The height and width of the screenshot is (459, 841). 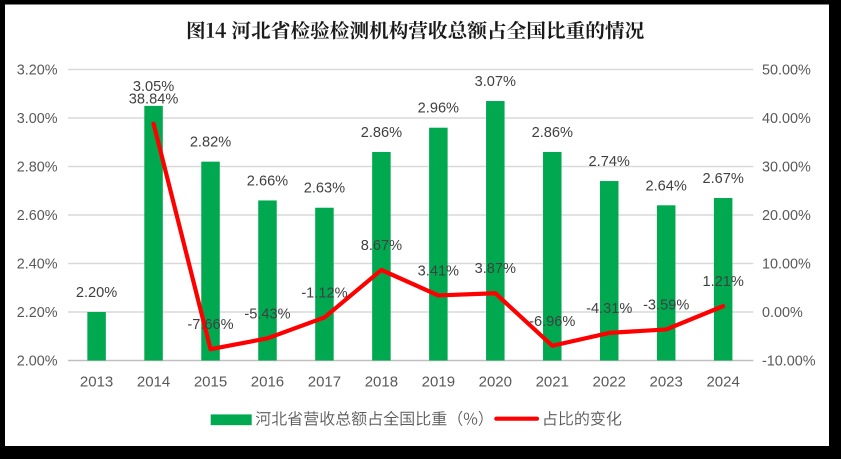 What do you see at coordinates (609, 309) in the screenshot?
I see `svg-text: -4.31%` at bounding box center [609, 309].